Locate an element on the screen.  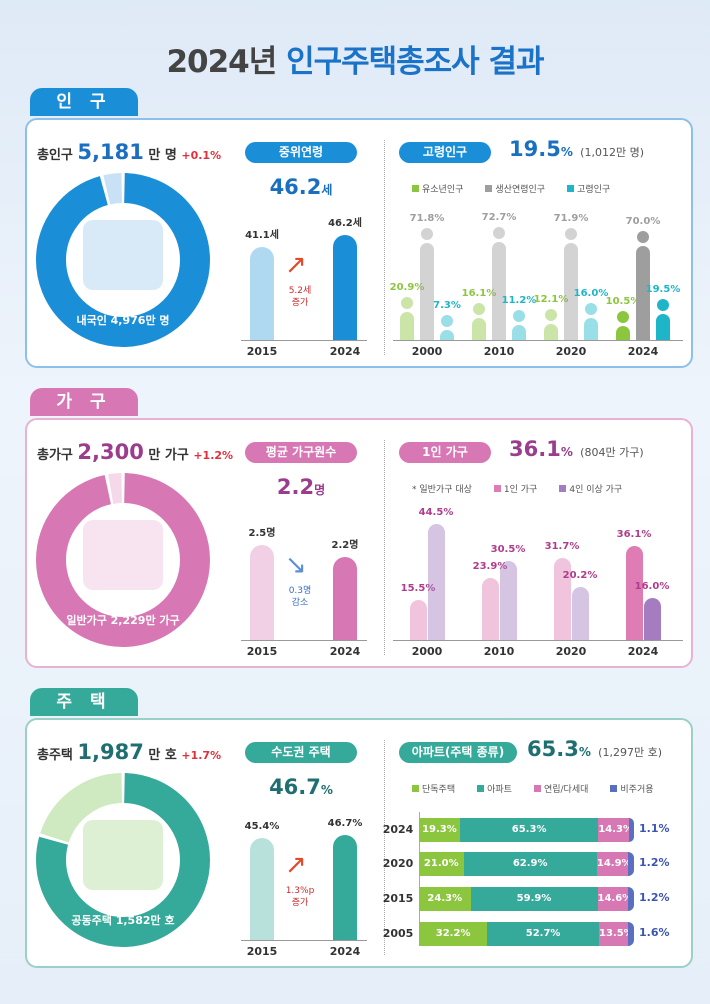
segment-단독주택-2015 is located at coordinates (445, 899).